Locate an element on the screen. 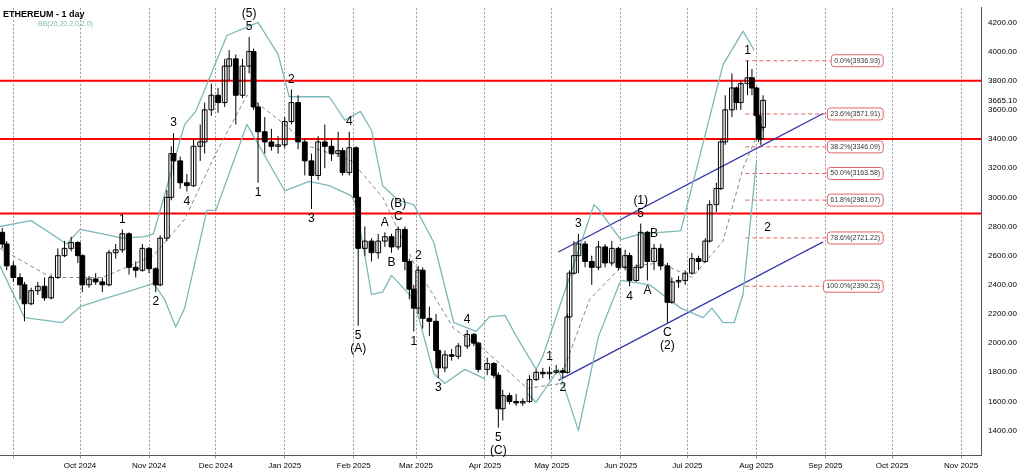 Image resolution: width=1024 pixels, height=474 pixels. x-tick-label: Dec 2024 is located at coordinates (216, 466).